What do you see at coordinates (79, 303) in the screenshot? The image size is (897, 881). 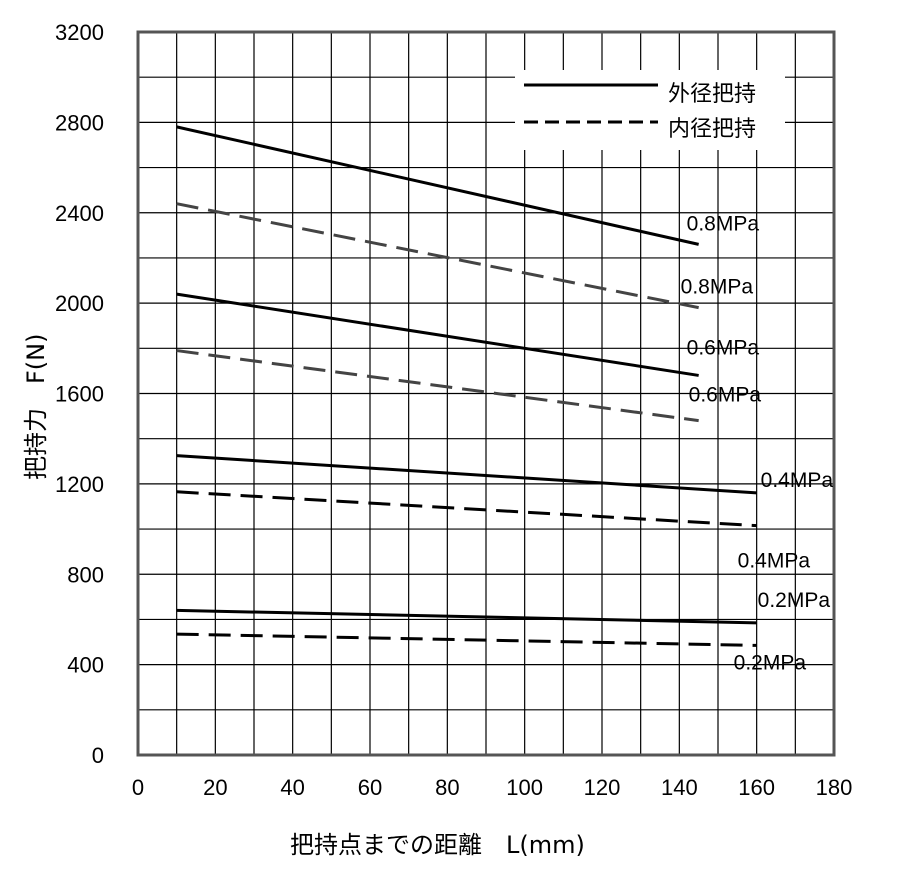 I see `y-tick-label: 2000` at bounding box center [79, 303].